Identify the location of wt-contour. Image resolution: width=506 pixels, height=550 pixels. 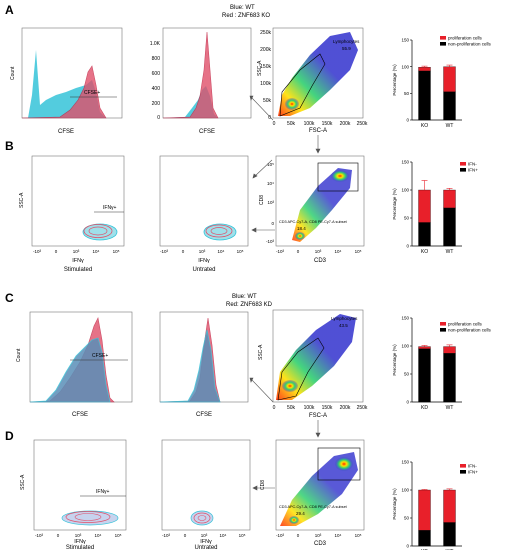
(220, 232).